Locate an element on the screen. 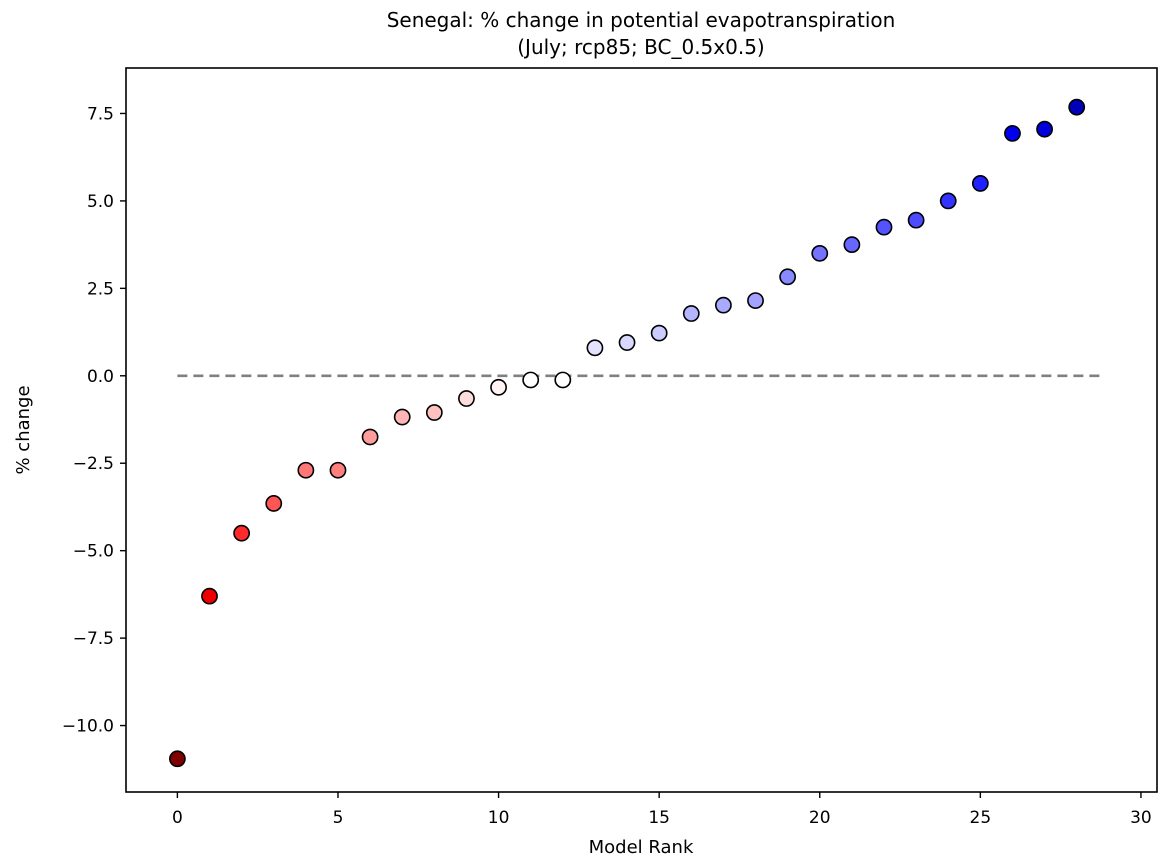 This screenshot has width=1160, height=861. x-tick-label-5: 25 is located at coordinates (981, 818).